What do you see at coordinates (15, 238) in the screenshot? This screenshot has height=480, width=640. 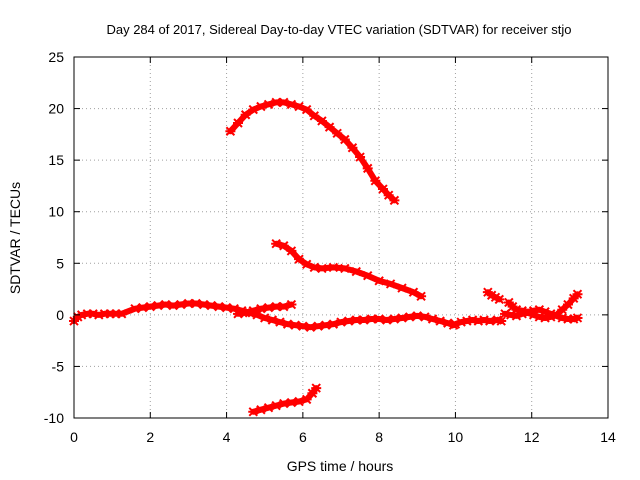 I see `y-axis-label: SDTVAR / TECUs` at bounding box center [15, 238].